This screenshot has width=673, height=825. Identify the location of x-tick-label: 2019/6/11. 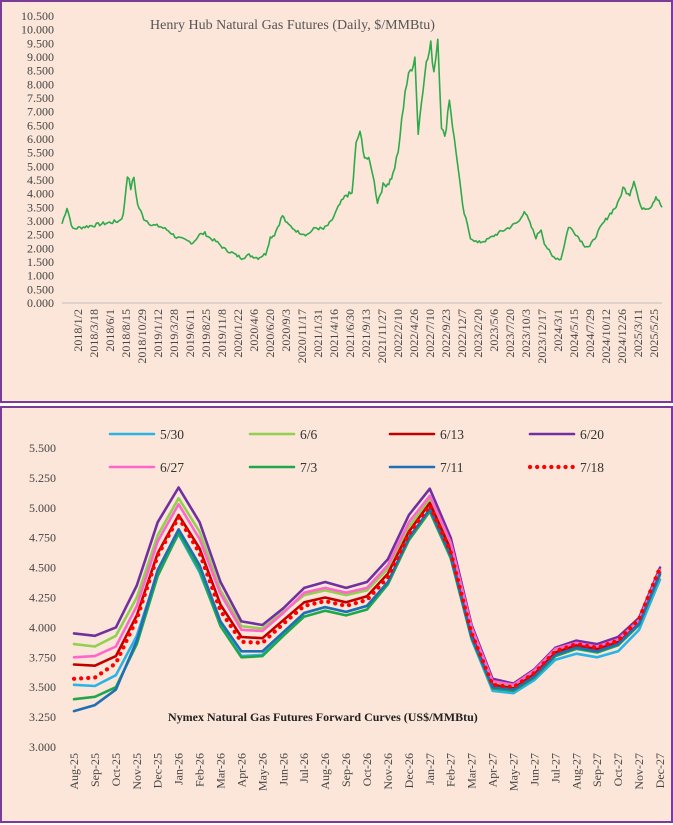
(190, 333).